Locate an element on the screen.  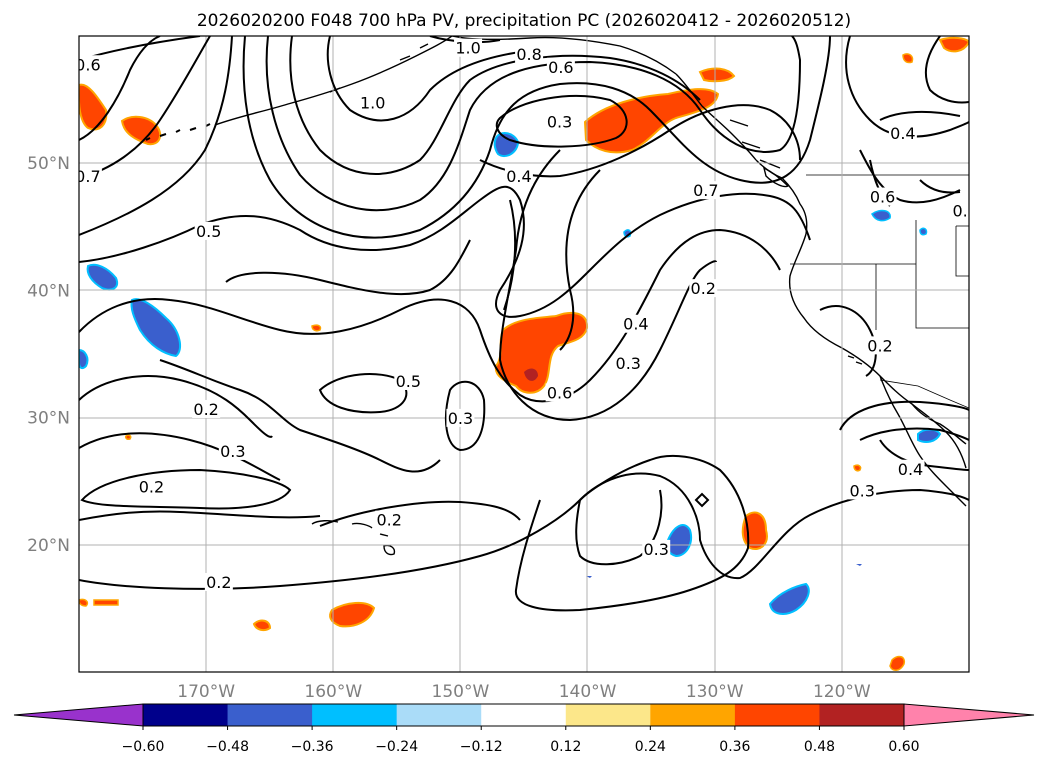
contour-label: 0.8 is located at coordinates (528, 54).